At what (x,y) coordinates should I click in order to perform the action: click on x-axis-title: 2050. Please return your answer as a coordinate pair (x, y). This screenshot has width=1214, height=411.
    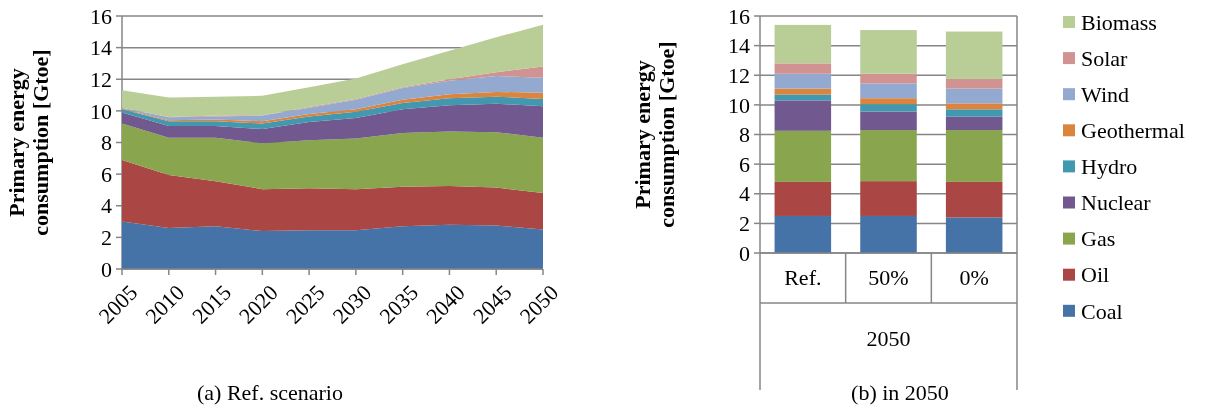
    Looking at the image, I should click on (888, 338).